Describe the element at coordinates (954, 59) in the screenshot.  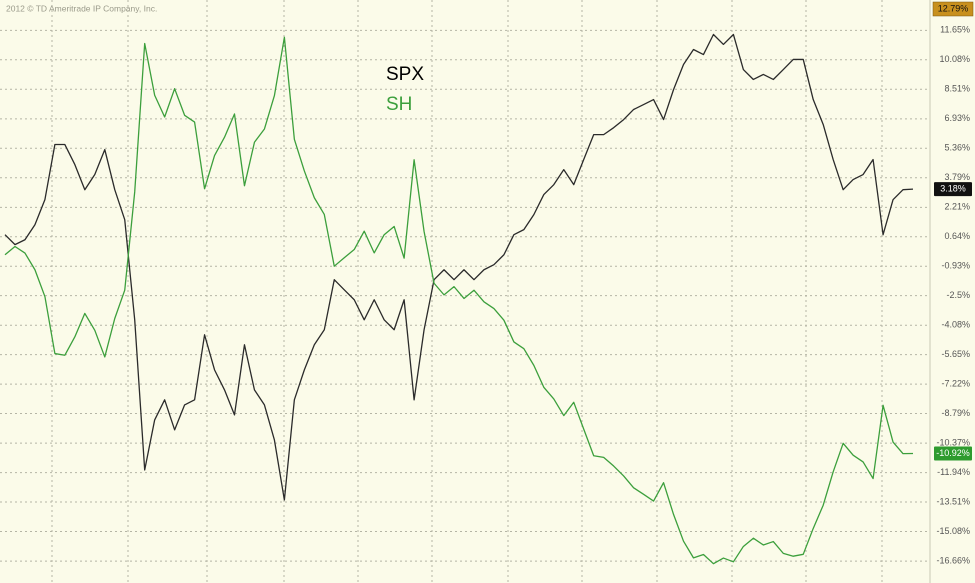
I see `y-tick-label: 10.08%` at that location.